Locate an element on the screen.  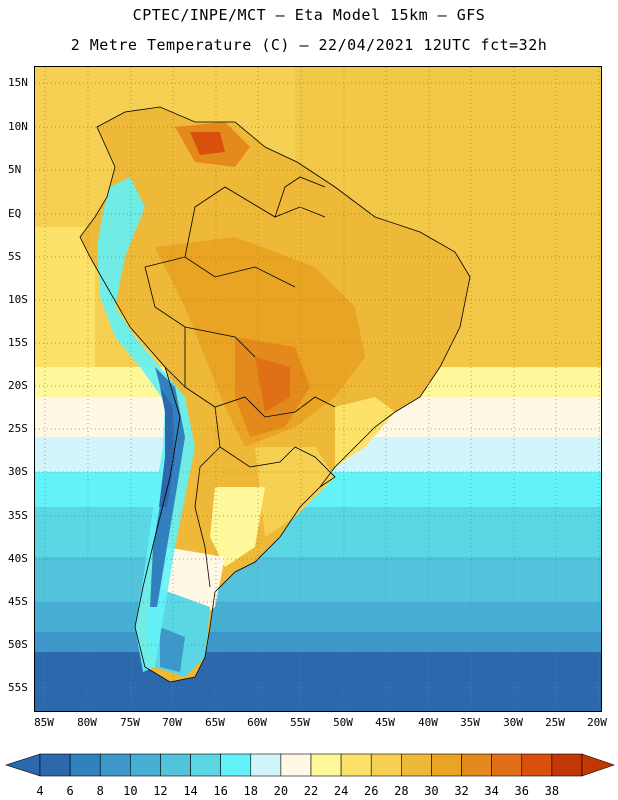
colorbar-label: 36 is located at coordinates (521, 791).